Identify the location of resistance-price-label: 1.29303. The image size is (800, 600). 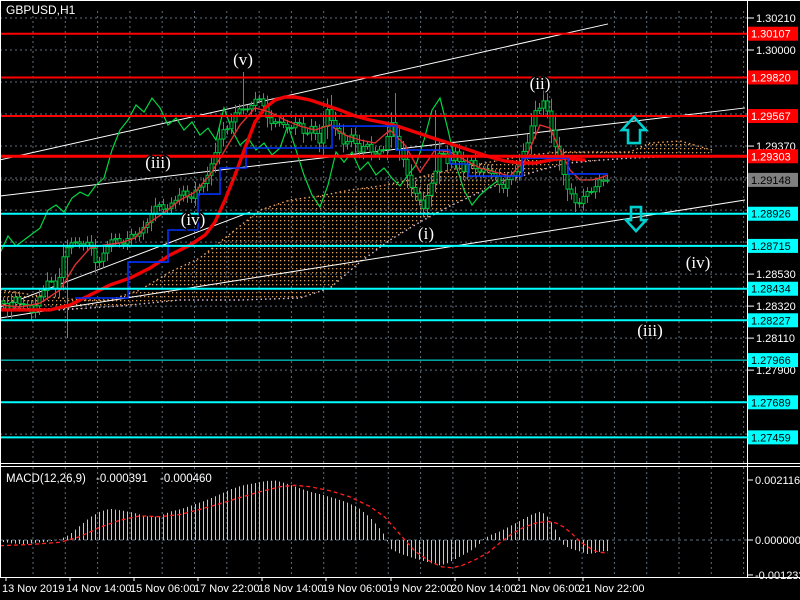
(771, 157).